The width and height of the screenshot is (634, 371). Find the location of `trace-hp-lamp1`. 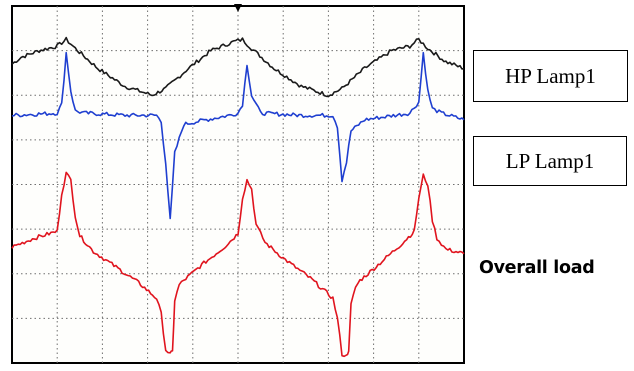

trace-hp-lamp1 is located at coordinates (238, 67).